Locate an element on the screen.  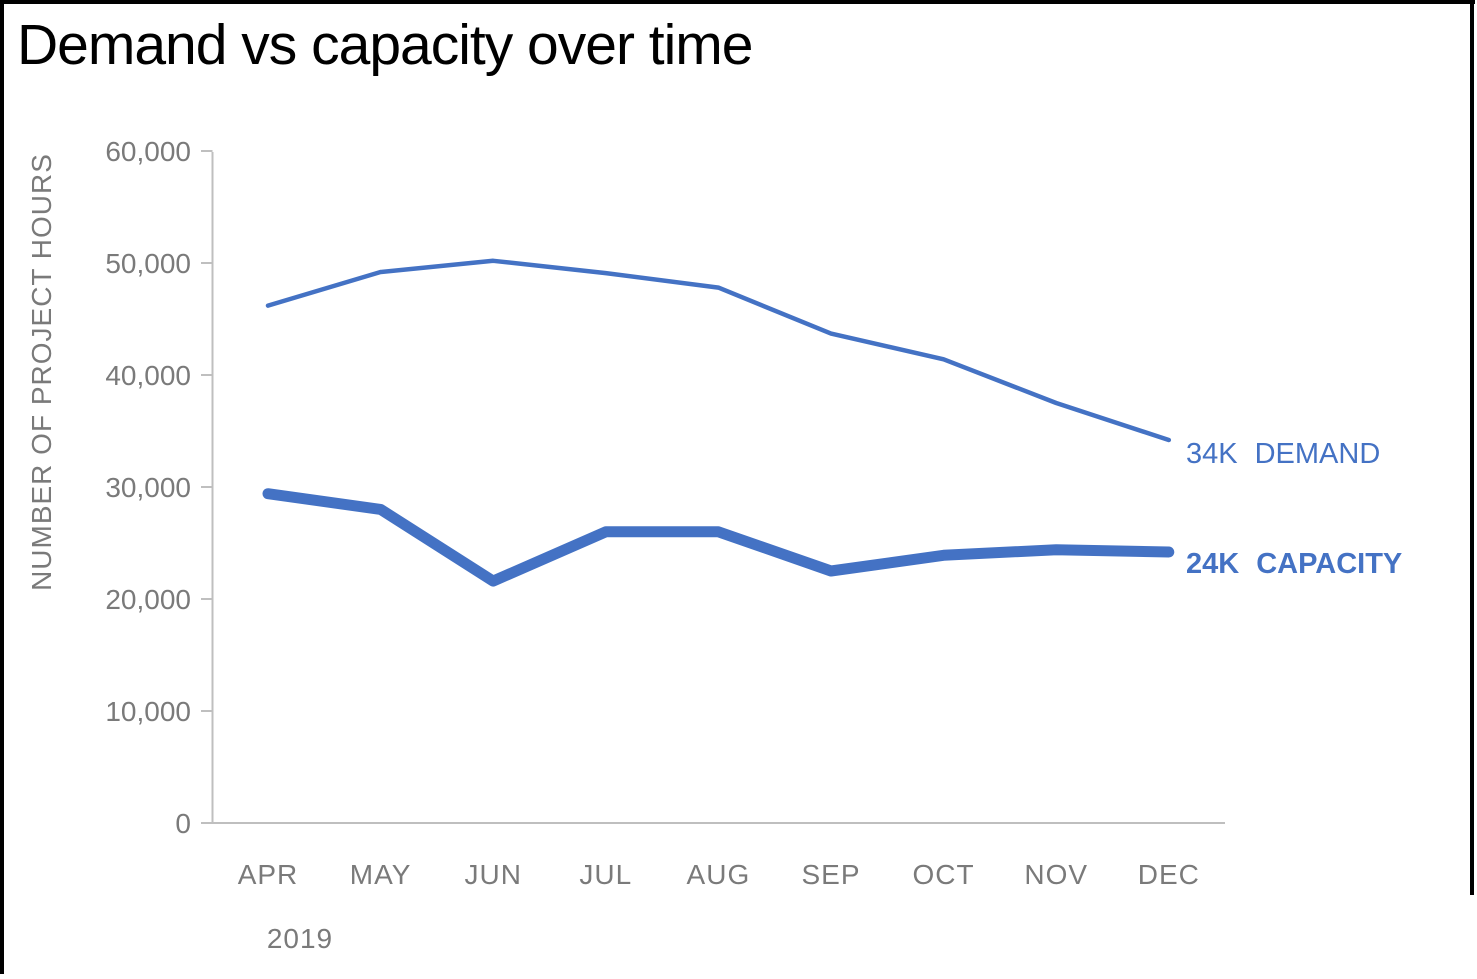
x-axis-year-label: 2019 is located at coordinates (300, 938).